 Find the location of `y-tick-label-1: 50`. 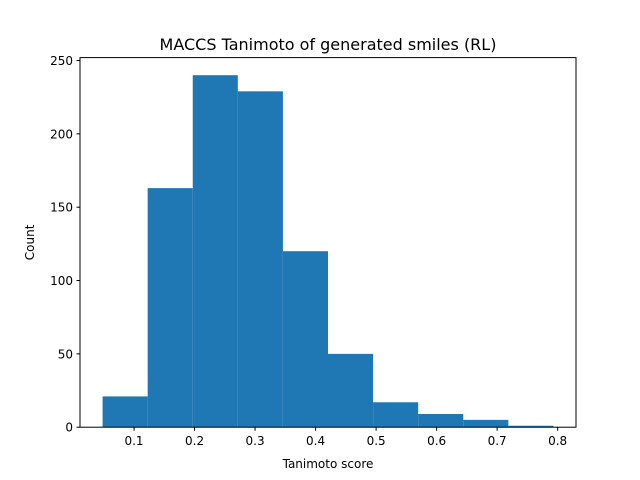

y-tick-label-1: 50 is located at coordinates (65, 354).